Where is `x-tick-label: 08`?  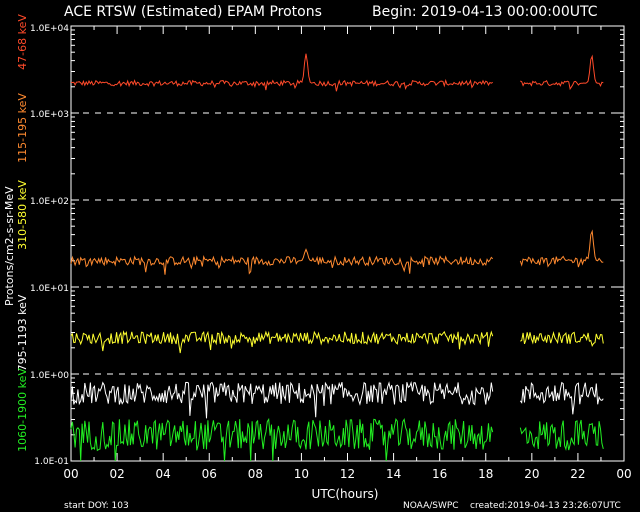 x-tick-label: 08 is located at coordinates (255, 474).